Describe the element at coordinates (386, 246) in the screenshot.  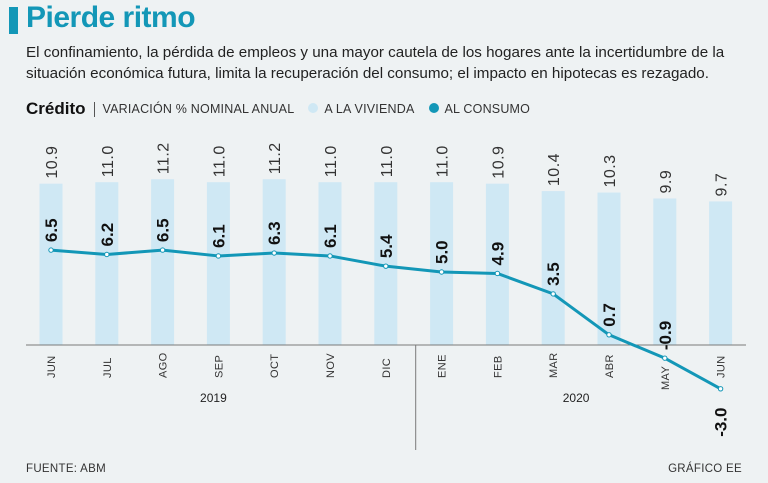
I see `line-label-consumo-6: 5.4` at that location.